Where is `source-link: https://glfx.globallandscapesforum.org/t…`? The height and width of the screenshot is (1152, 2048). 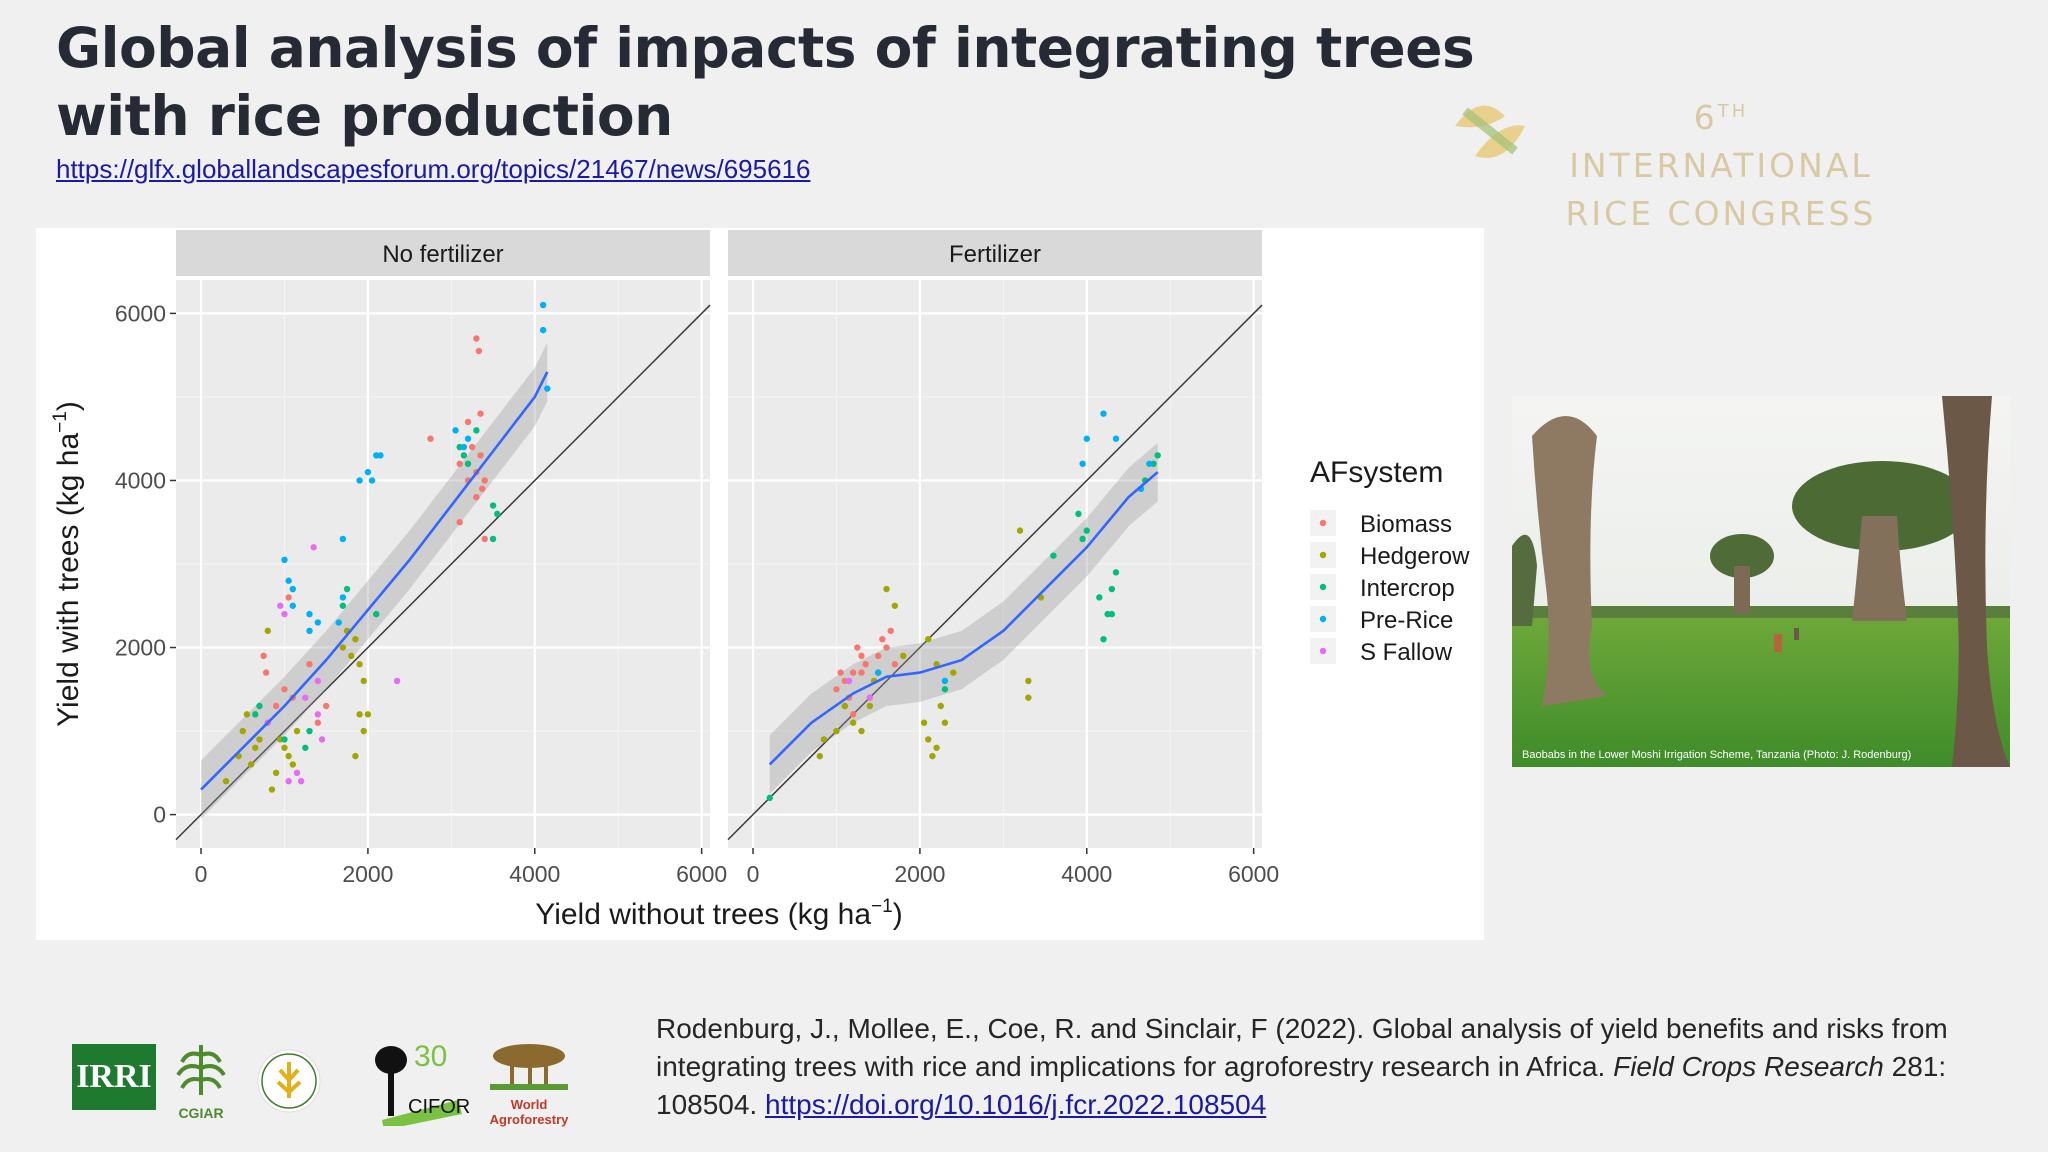 source-link: https://glfx.globallandscapesforum.org/t… is located at coordinates (433, 169).